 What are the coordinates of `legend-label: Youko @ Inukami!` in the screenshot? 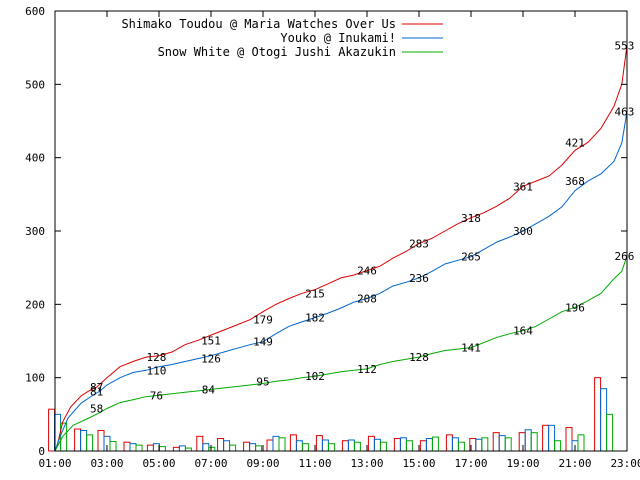 It's located at (338, 38).